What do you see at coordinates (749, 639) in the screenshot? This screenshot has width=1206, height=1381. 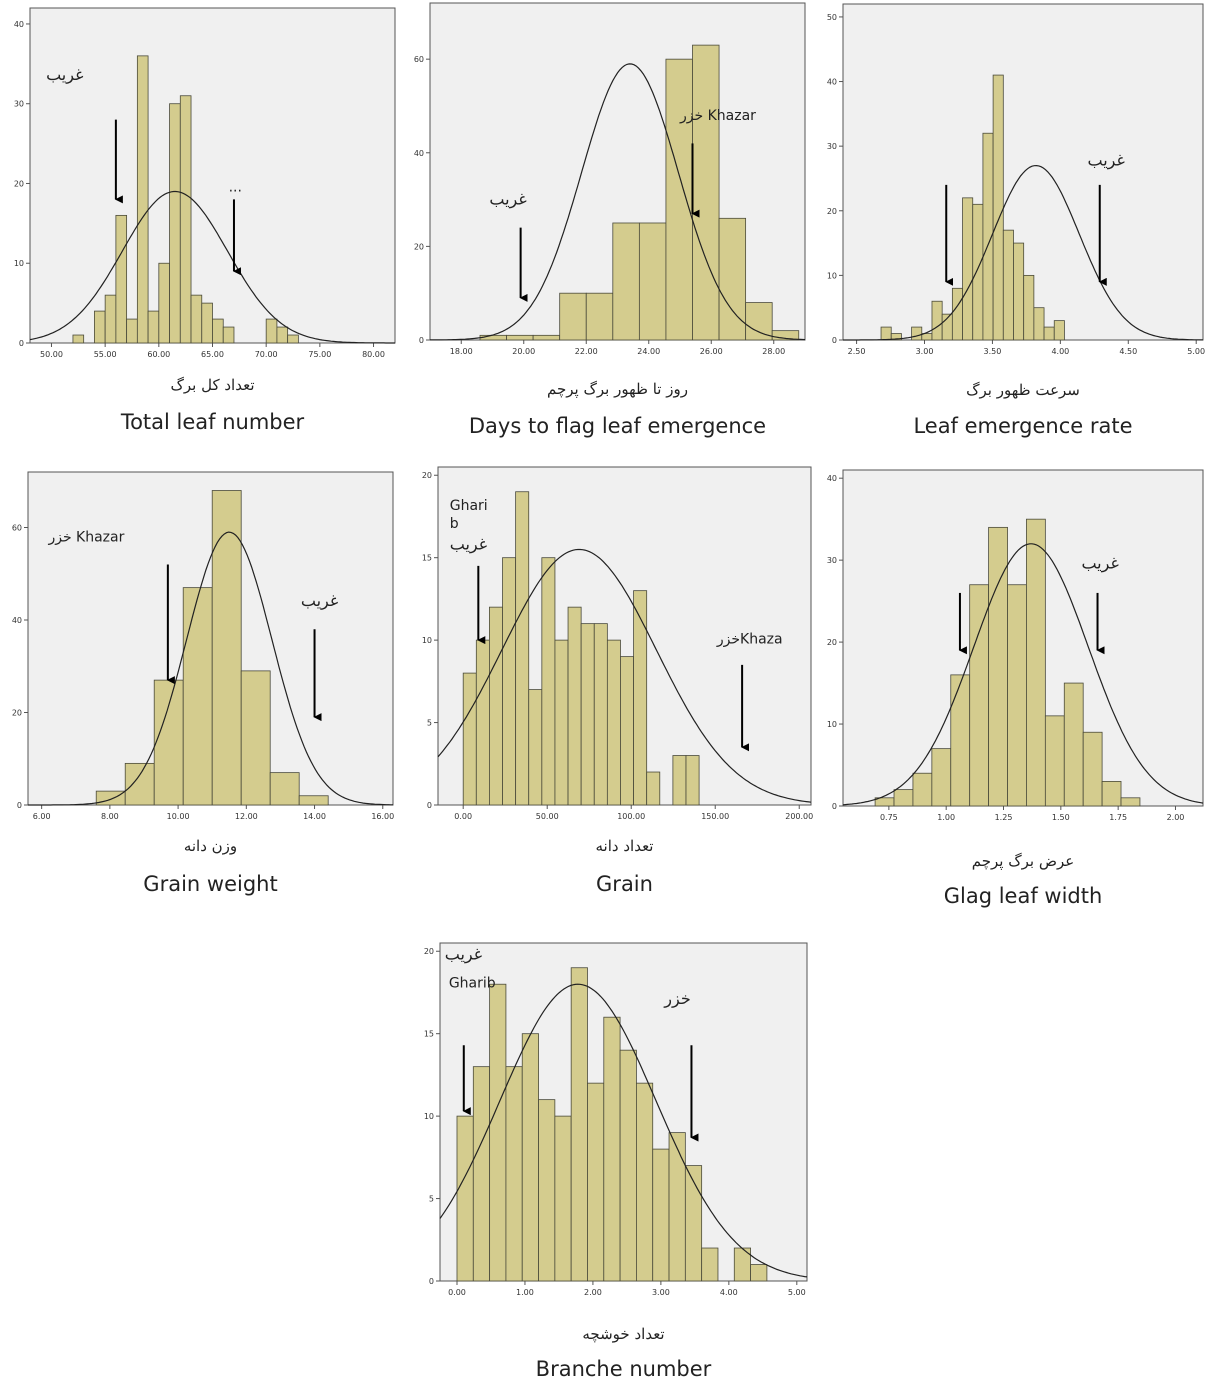 I see `annotation-label: خزرKhaza` at bounding box center [749, 639].